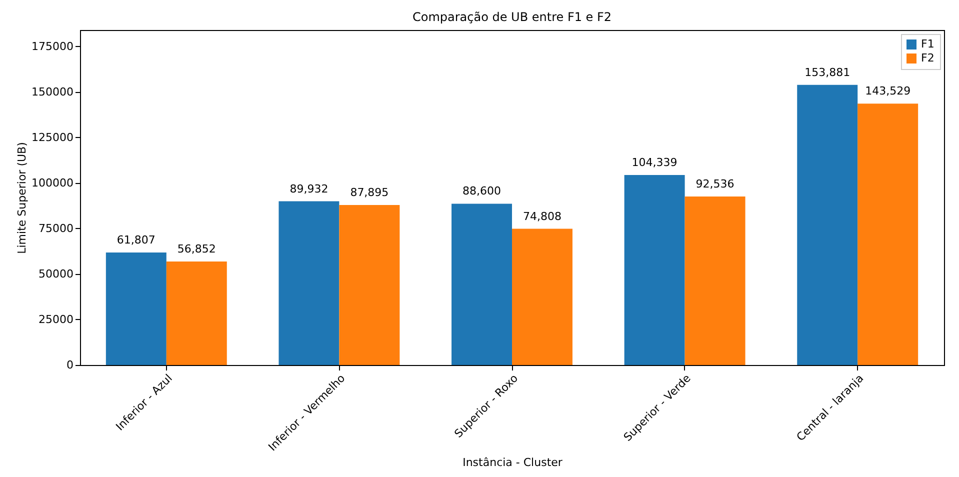  What do you see at coordinates (512, 462) in the screenshot?
I see `x-axis-title: Instância - Cluster` at bounding box center [512, 462].